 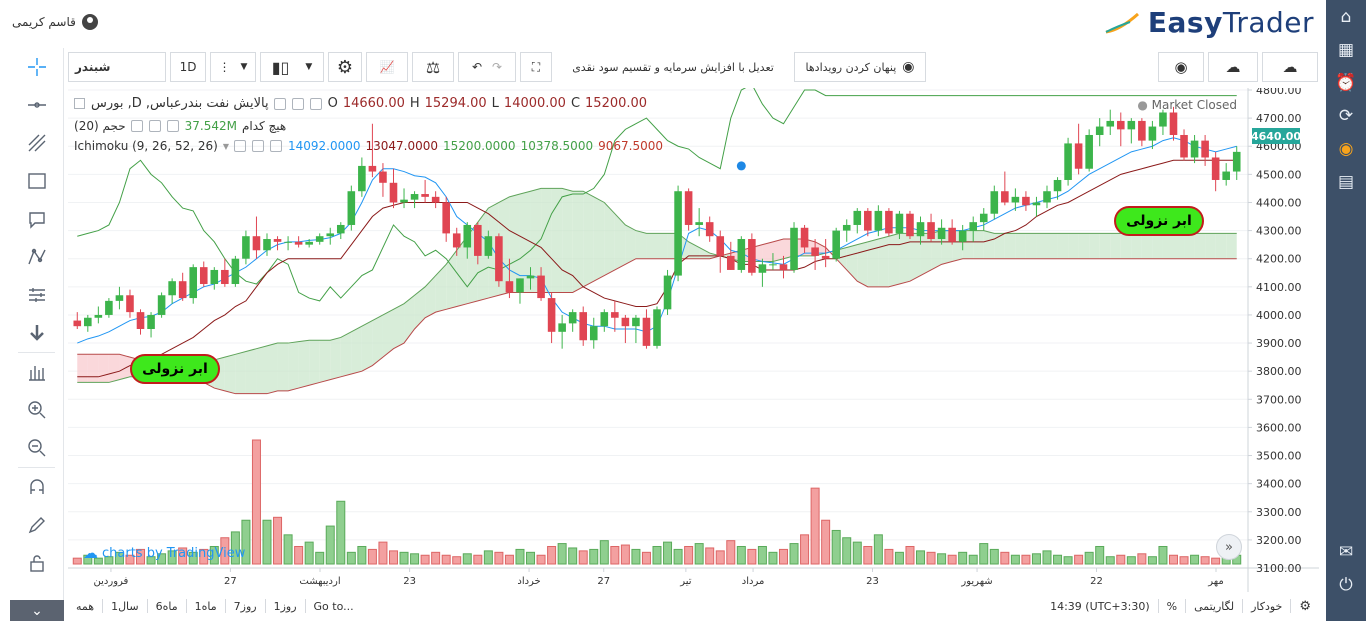 What do you see at coordinates (36, 295) in the screenshot?
I see `measure-icon` at bounding box center [36, 295].